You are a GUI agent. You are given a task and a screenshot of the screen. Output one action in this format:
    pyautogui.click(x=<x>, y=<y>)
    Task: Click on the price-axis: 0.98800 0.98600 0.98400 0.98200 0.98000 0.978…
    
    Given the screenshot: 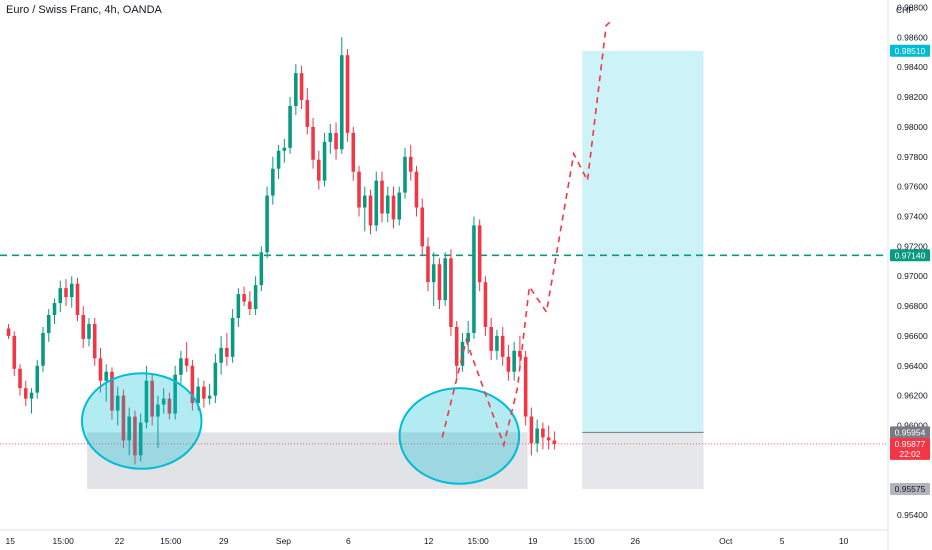 What is the action you would take?
    pyautogui.click(x=912, y=261)
    